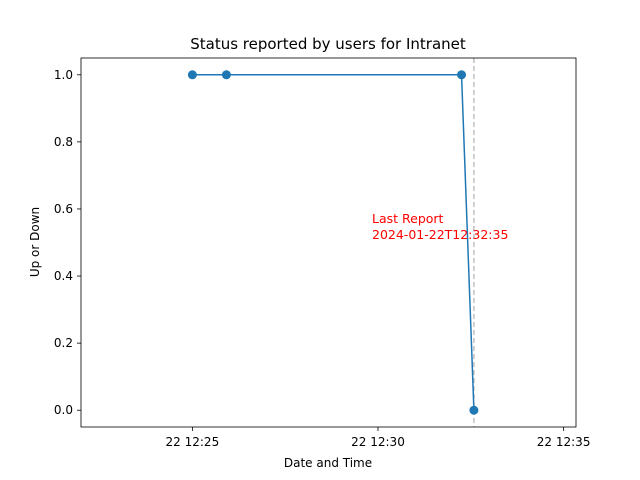  What do you see at coordinates (35, 242) in the screenshot?
I see `y-axis-label: Up or Down` at bounding box center [35, 242].